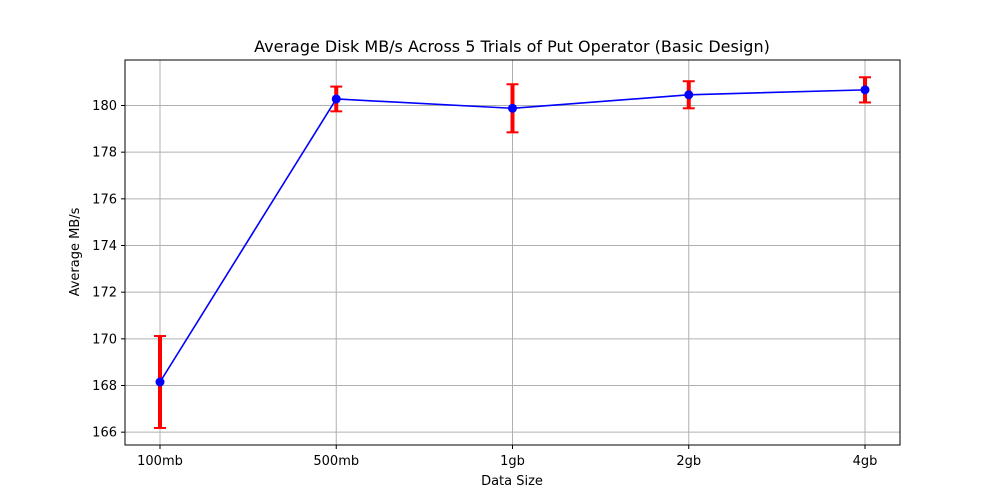  I want to click on y-axis: 166 168 170 172 174 176 178 180, so click(108, 270).